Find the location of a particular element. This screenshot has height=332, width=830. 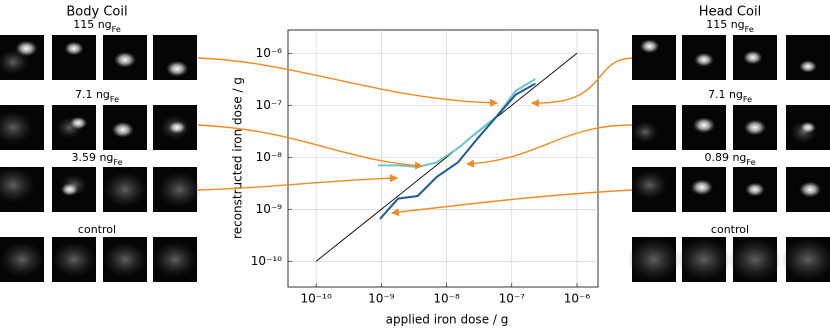

row-label: 115 ngFe is located at coordinates (97, 26).